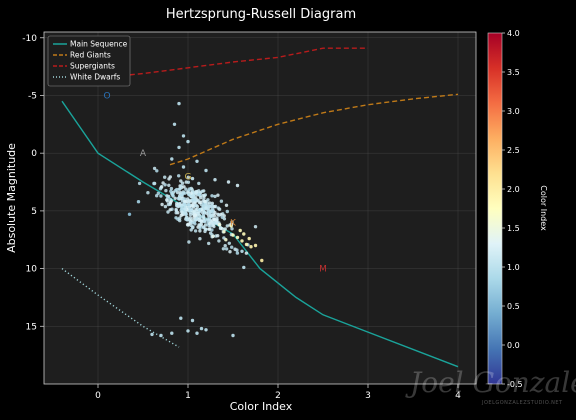 This screenshot has width=576, height=420. What do you see at coordinates (513, 345) in the screenshot?
I see `colorbar-tick-label: 0.0` at bounding box center [513, 345].